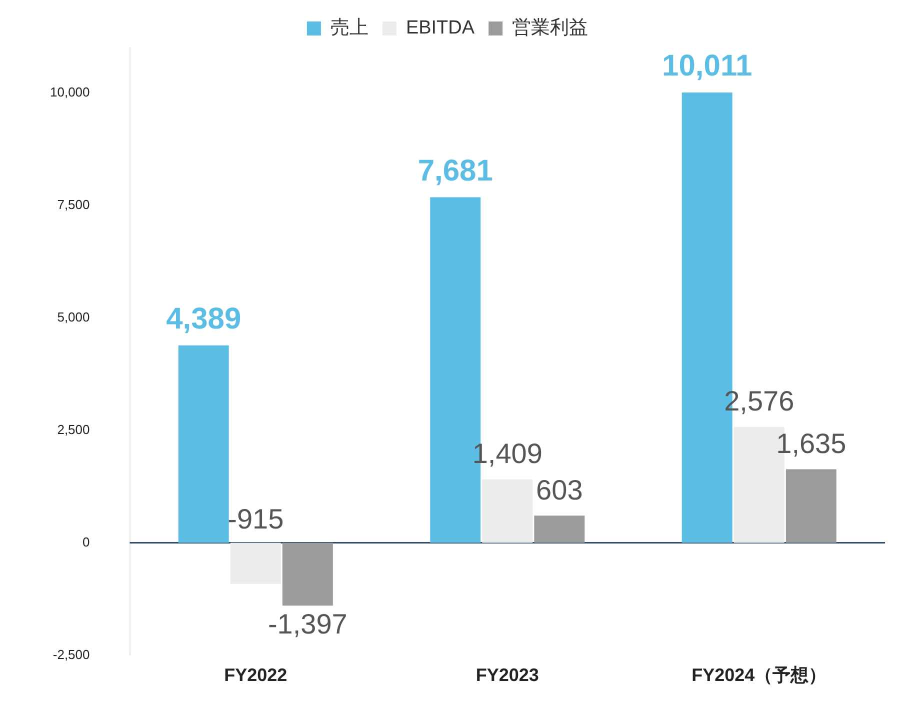  Describe the element at coordinates (86, 542) in the screenshot. I see `y-tick-label: 0` at that location.